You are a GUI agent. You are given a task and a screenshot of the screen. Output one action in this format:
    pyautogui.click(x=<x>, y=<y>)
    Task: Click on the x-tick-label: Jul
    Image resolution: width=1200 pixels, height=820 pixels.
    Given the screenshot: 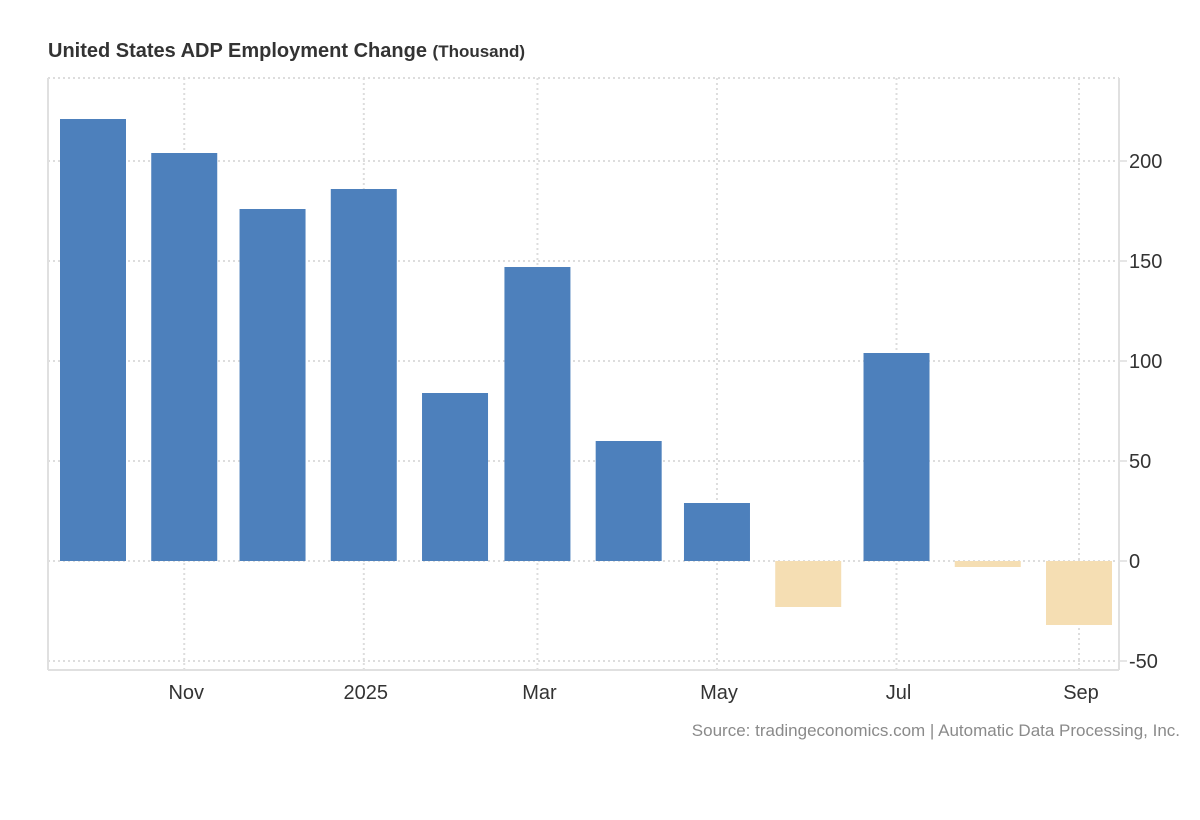 What is the action you would take?
    pyautogui.click(x=899, y=693)
    